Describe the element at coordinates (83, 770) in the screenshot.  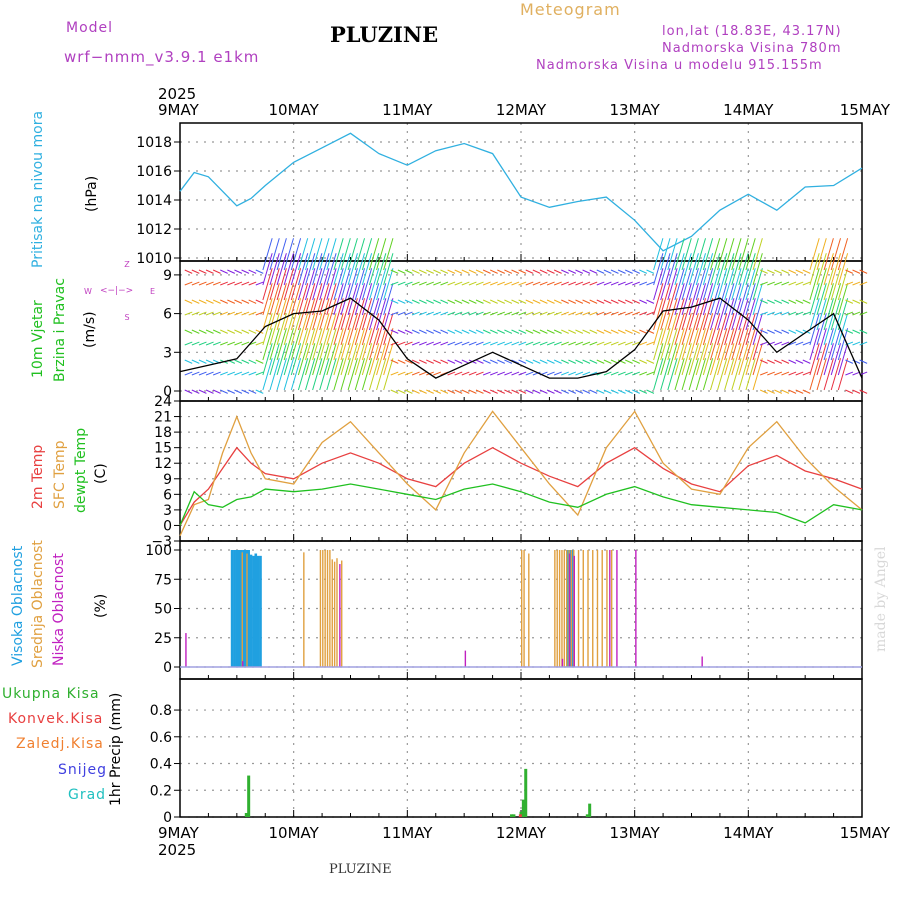
I see `legend-snow: Snijeg` at that location.